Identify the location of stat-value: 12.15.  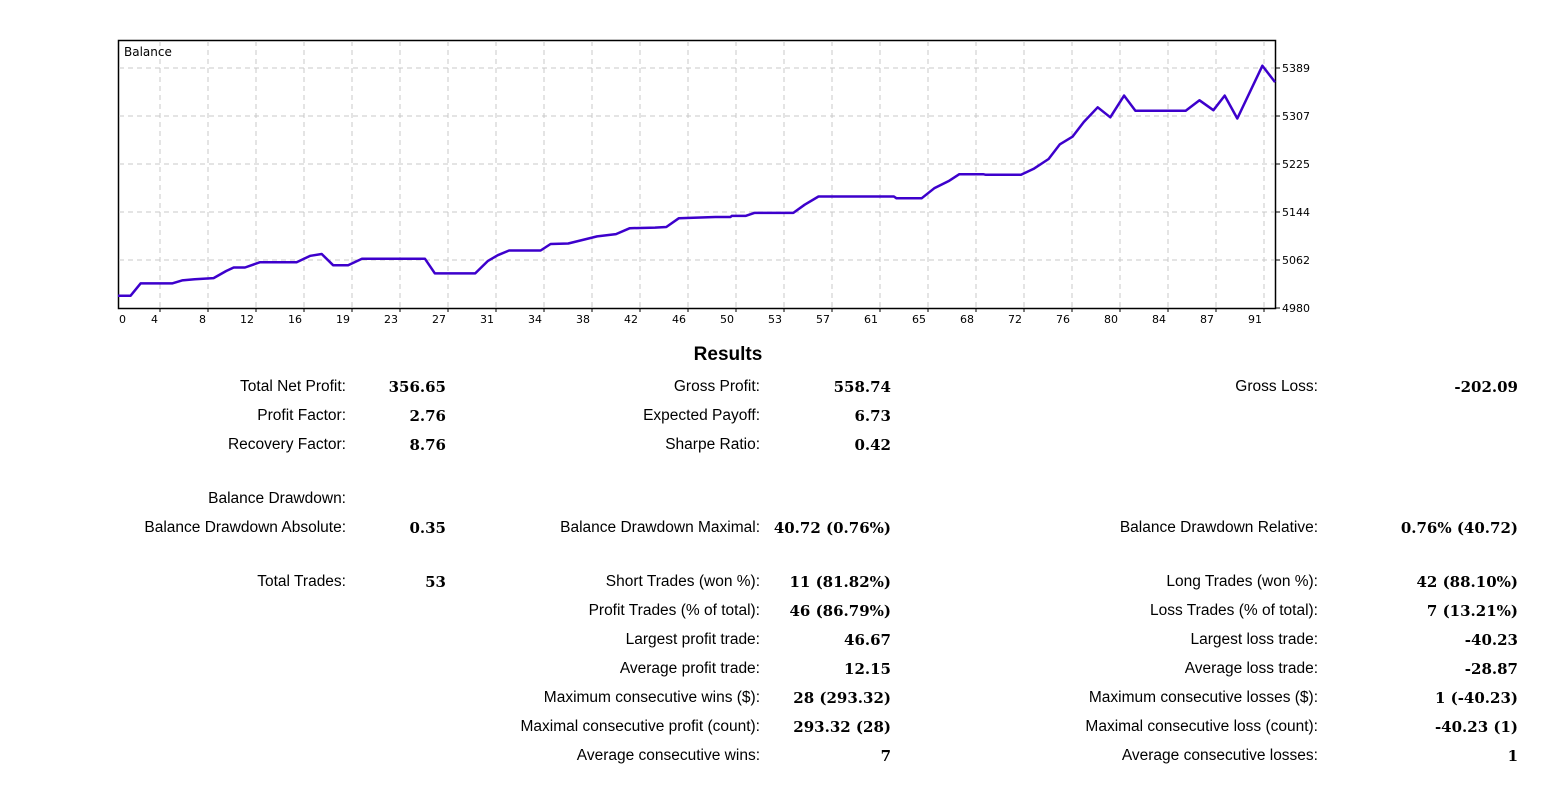
(867, 669).